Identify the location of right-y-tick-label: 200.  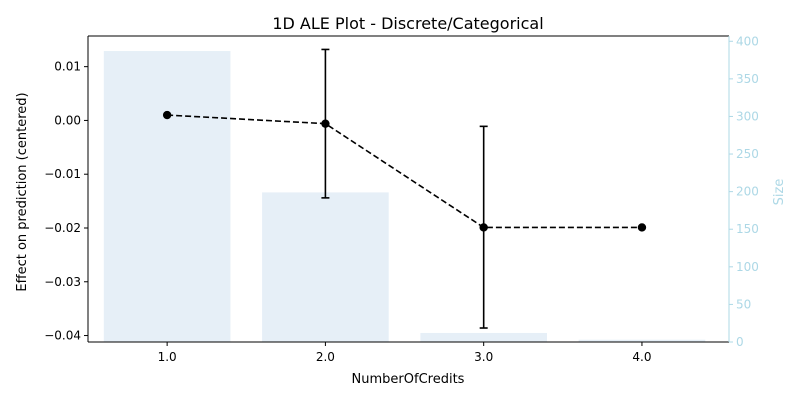
(747, 192).